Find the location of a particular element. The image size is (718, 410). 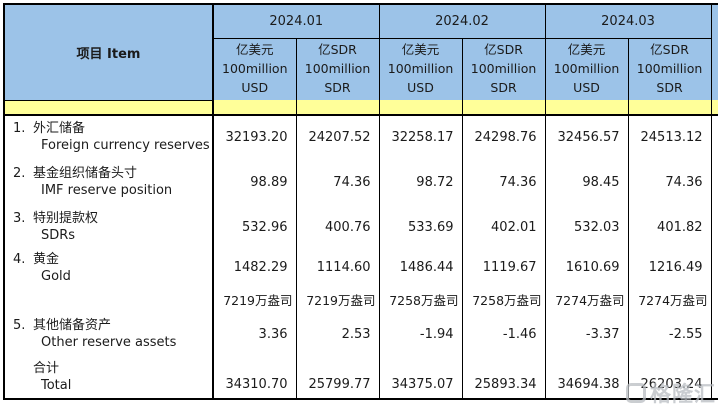

cell-value: 1486.44 is located at coordinates (420, 267).